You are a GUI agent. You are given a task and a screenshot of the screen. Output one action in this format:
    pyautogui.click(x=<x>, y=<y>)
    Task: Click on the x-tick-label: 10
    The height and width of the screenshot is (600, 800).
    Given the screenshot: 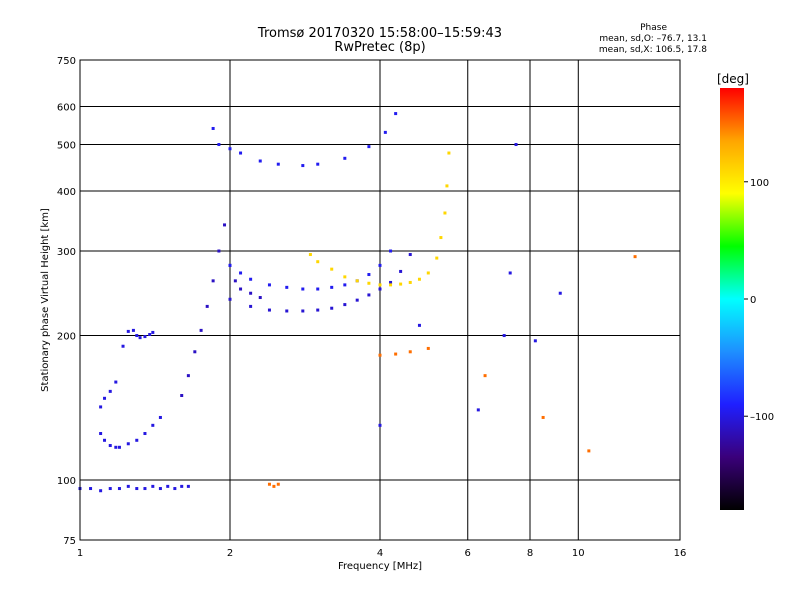 What is the action you would take?
    pyautogui.click(x=578, y=553)
    